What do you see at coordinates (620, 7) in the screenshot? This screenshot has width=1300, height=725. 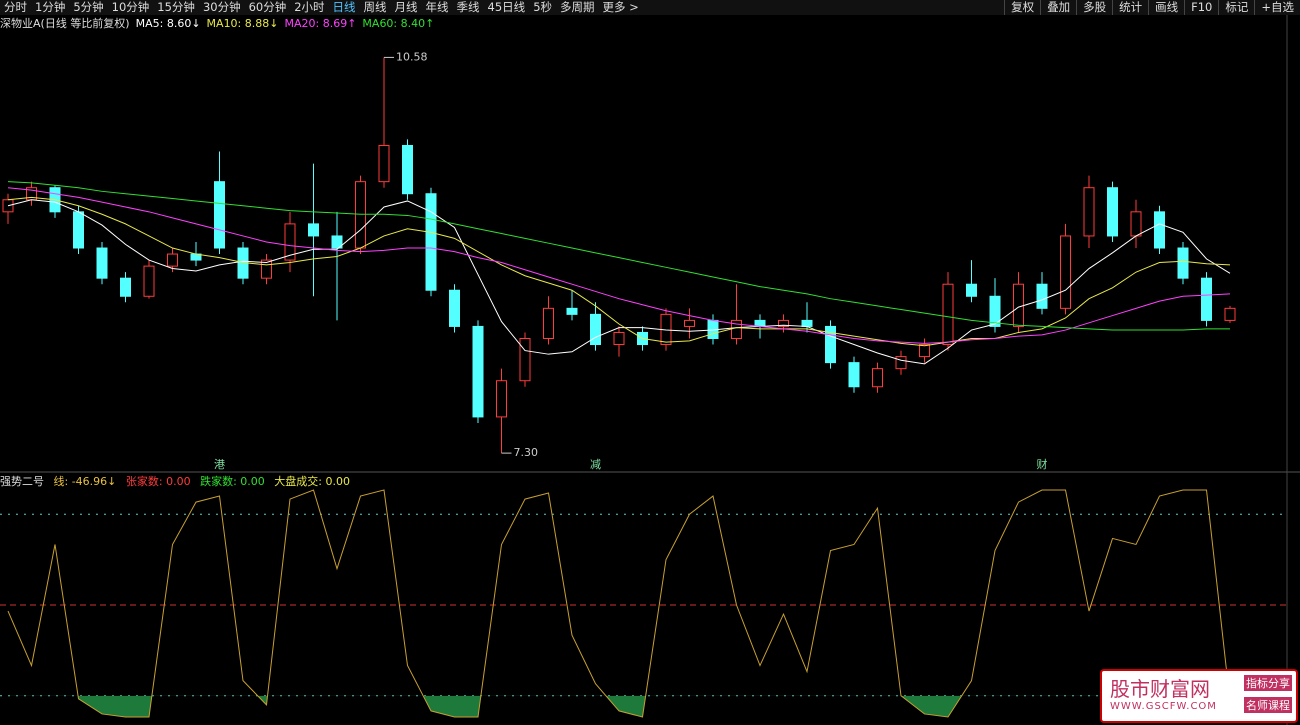 I see `period-tab: 更多 >` at bounding box center [620, 7].